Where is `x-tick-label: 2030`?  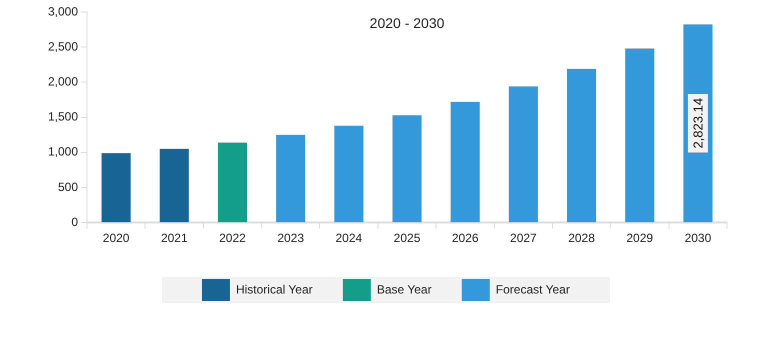 x-tick-label: 2030 is located at coordinates (698, 238).